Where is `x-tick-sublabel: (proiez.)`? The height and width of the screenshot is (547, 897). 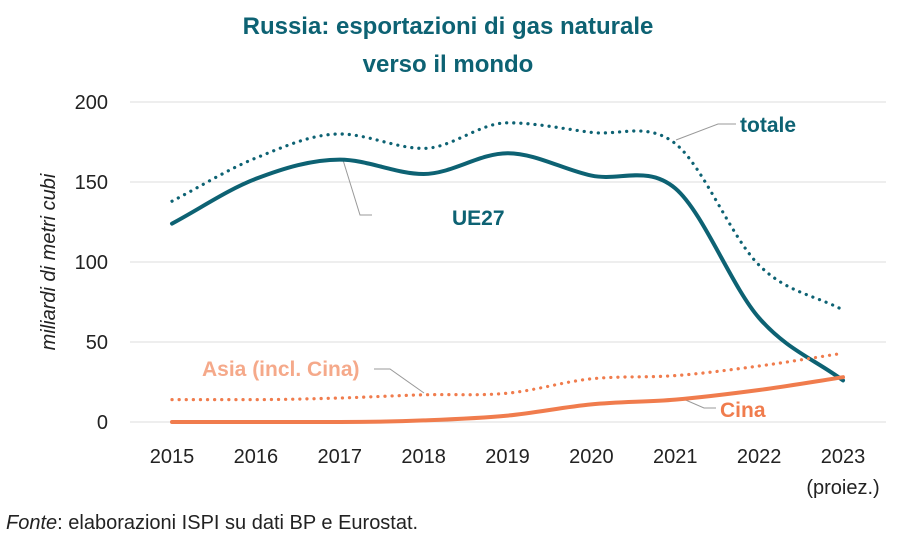 x-tick-sublabel: (proiez.) is located at coordinates (842, 488).